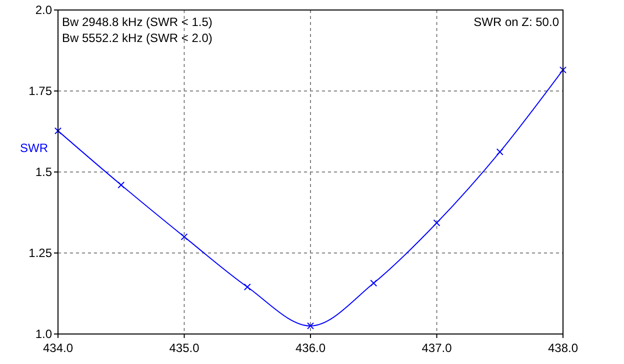  What do you see at coordinates (563, 348) in the screenshot?
I see `x-tick-label: 438.0` at bounding box center [563, 348].